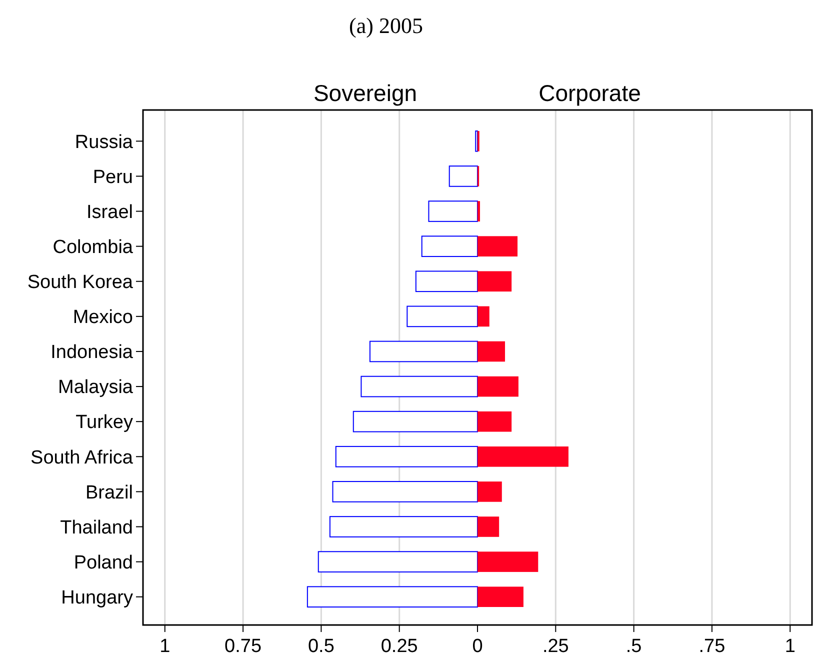  I want to click on x-tick-label: 0.5, so click(321, 646).